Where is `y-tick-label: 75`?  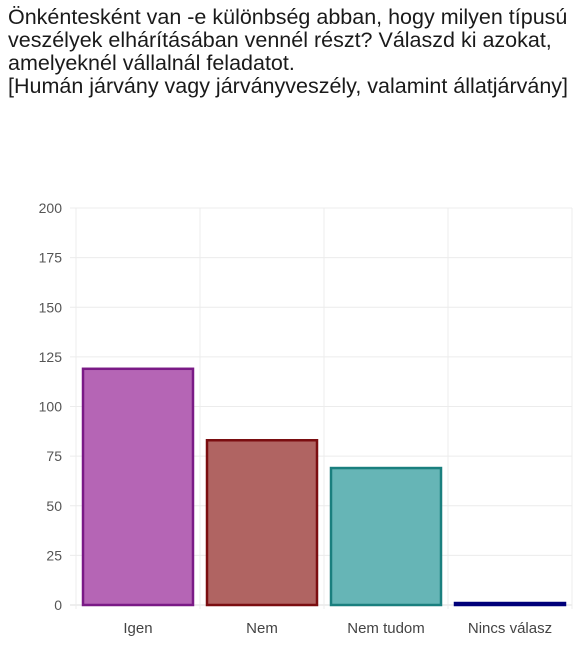 y-tick-label: 75 is located at coordinates (54, 456).